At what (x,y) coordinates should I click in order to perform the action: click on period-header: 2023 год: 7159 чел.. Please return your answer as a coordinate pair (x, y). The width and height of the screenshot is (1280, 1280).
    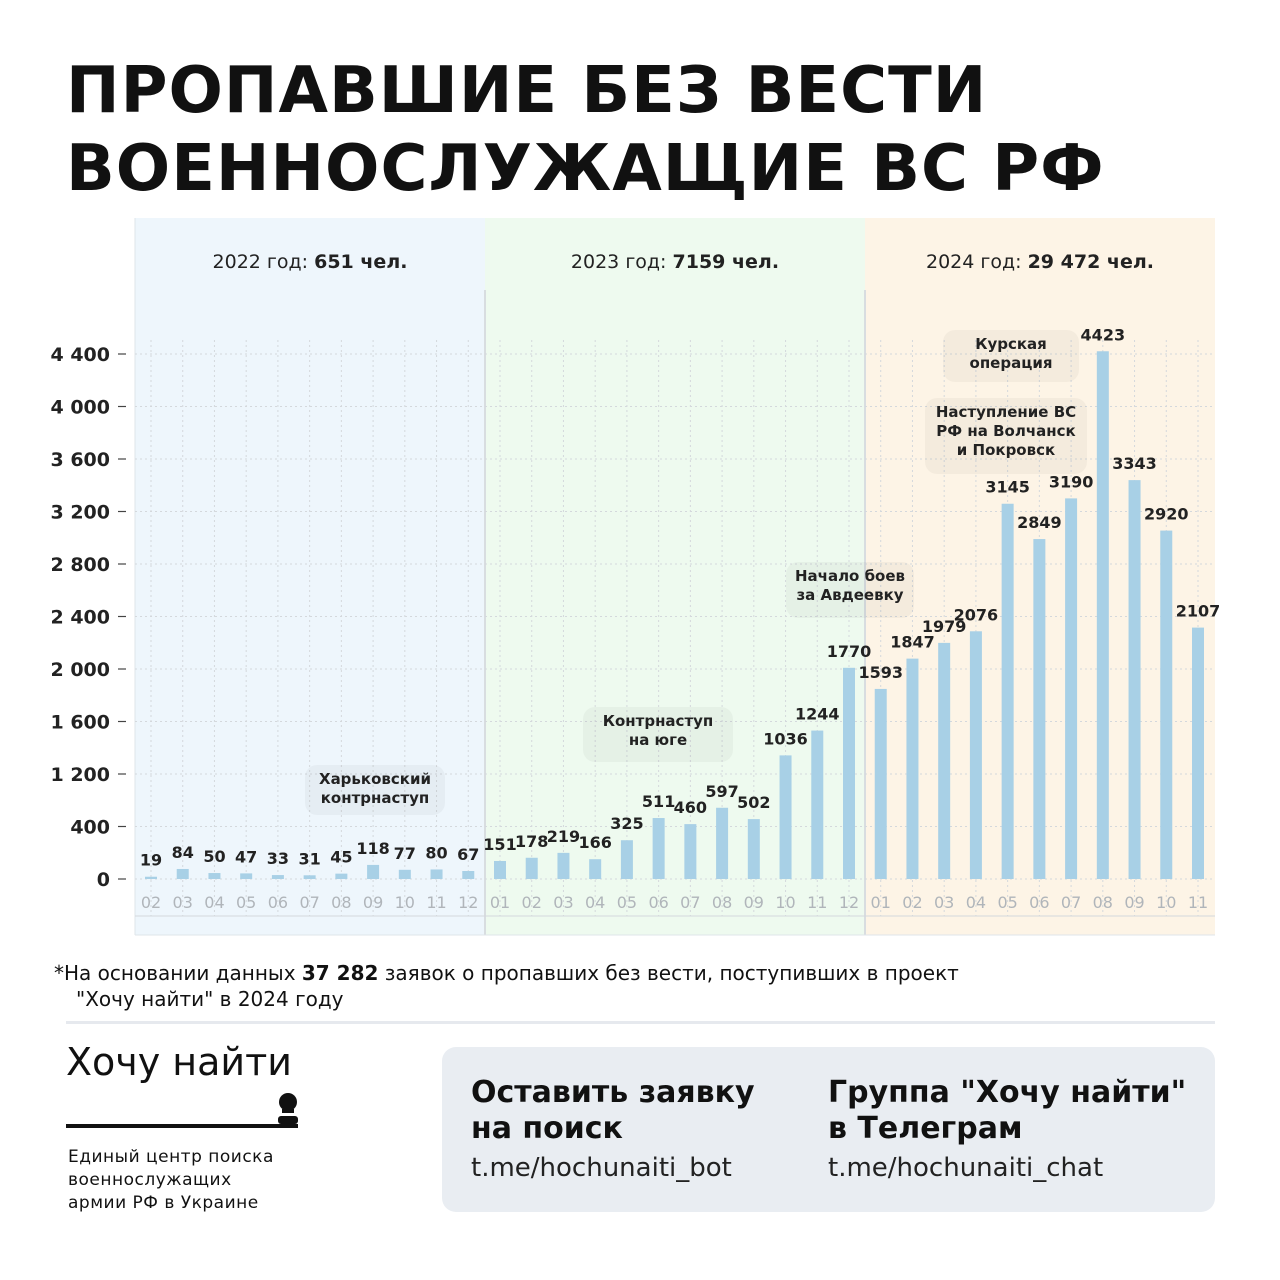
    Looking at the image, I should click on (675, 262).